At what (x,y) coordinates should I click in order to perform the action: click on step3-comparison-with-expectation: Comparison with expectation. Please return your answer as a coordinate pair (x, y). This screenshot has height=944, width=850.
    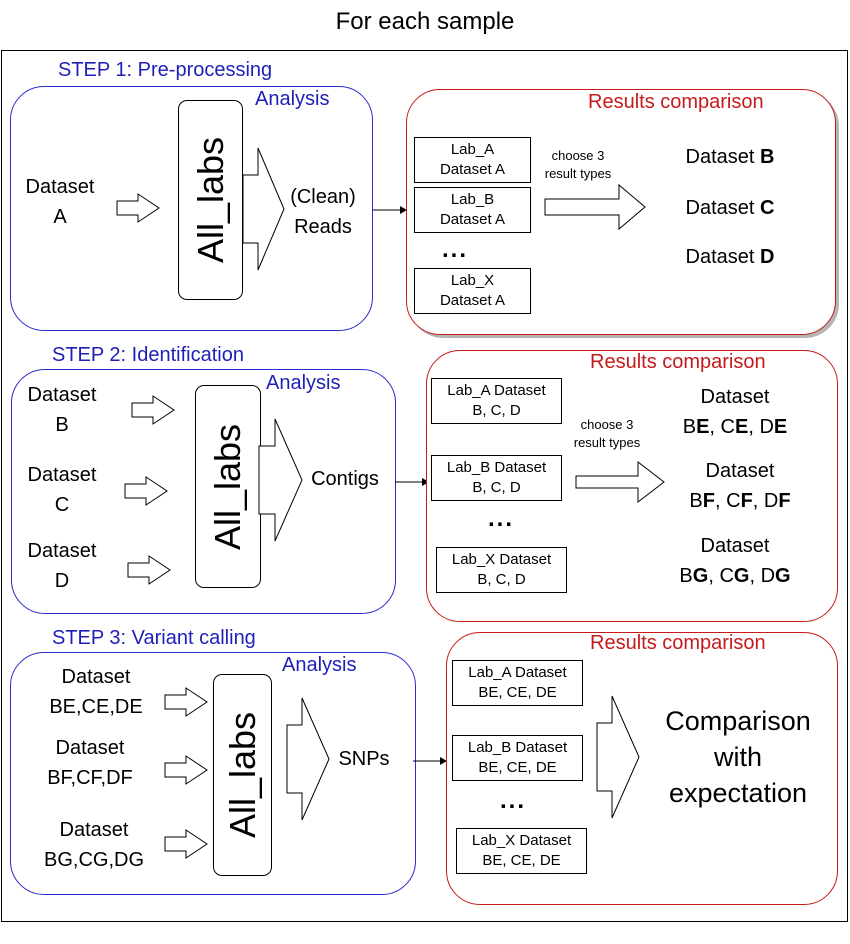
    Looking at the image, I should click on (738, 757).